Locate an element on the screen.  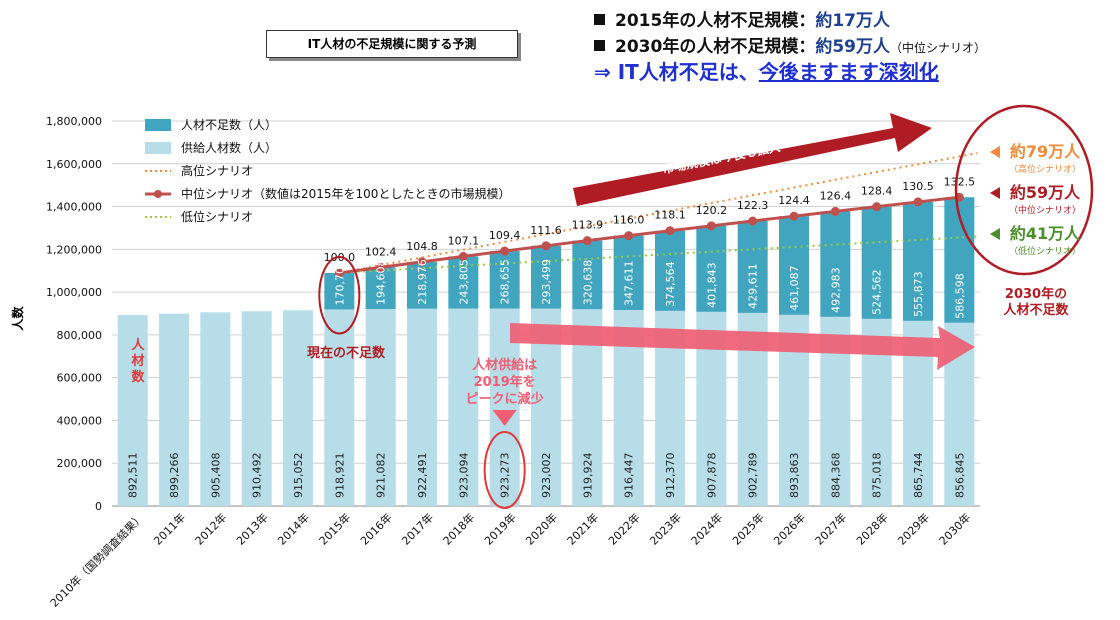
x-tick-label: 2011年 is located at coordinates (169, 528).